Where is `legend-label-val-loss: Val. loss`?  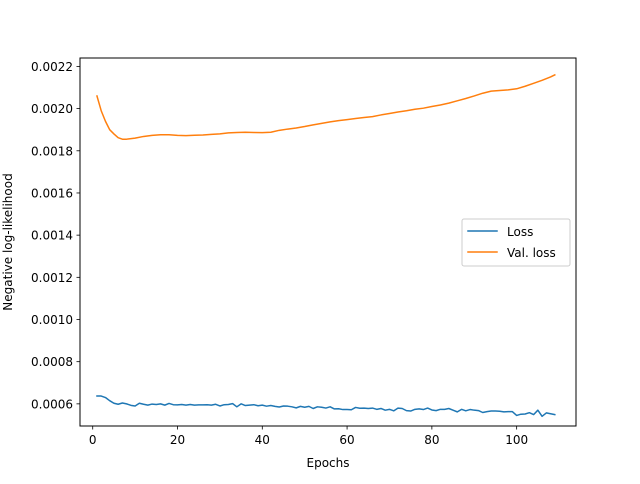 legend-label-val-loss: Val. loss is located at coordinates (531, 253).